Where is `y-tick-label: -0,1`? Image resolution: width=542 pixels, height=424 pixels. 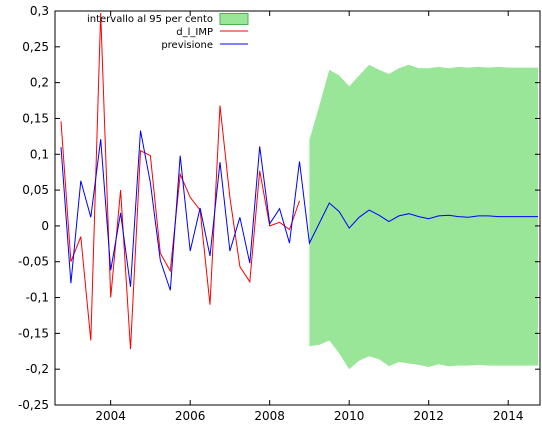 y-tick-label: -0,1 is located at coordinates (37, 298).